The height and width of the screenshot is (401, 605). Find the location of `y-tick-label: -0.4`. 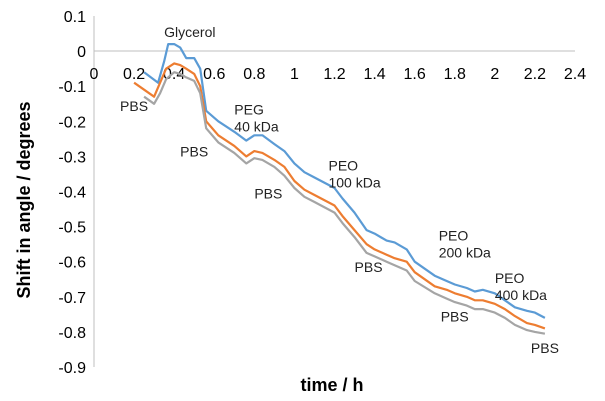

y-tick-label: -0.4 is located at coordinates (72, 193).